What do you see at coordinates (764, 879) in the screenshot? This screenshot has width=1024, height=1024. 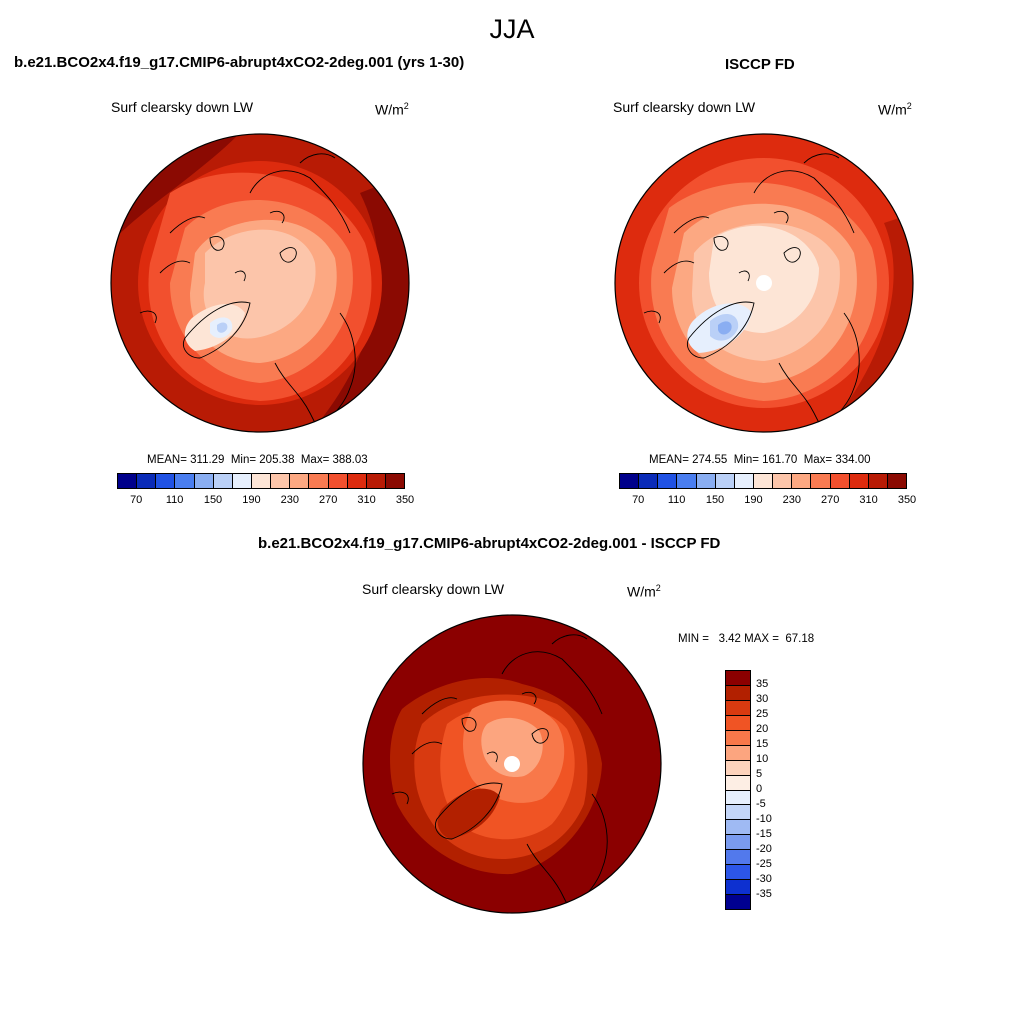 I see `panel-diff-colorbar-tick-label: -30` at bounding box center [764, 879].